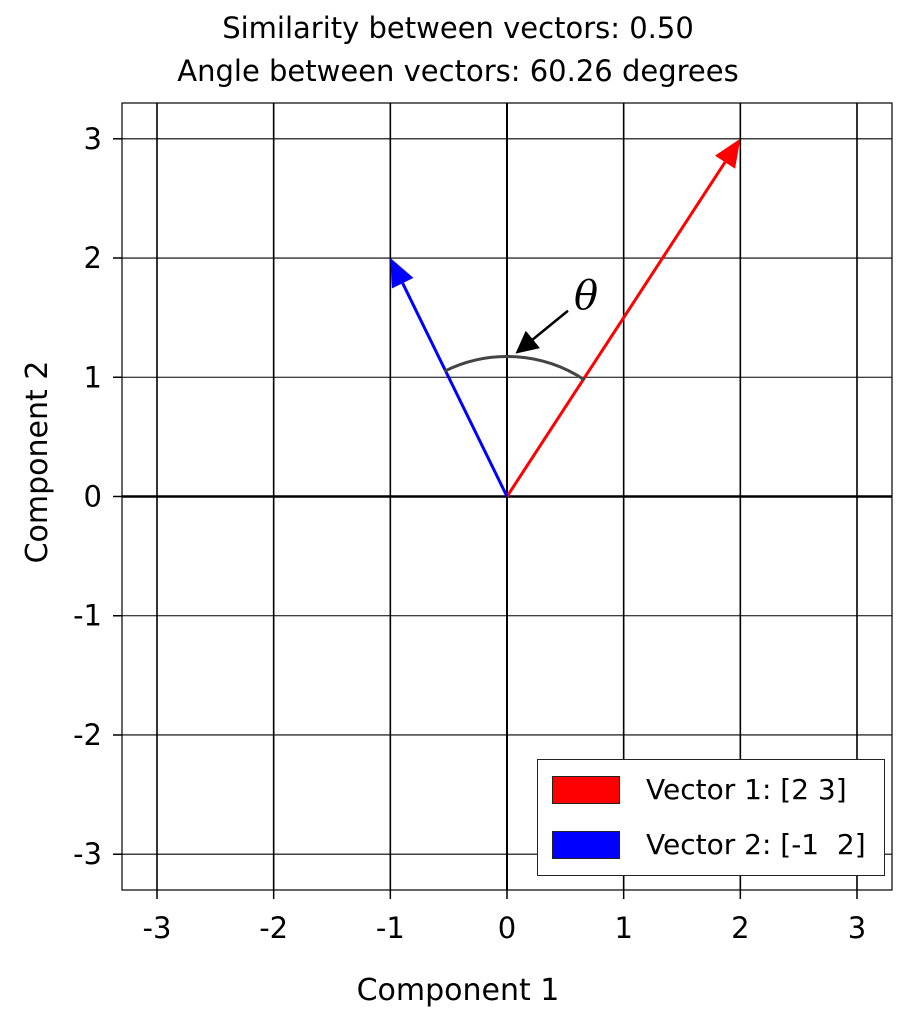 The height and width of the screenshot is (1022, 916). Describe the element at coordinates (514, 368) in the screenshot. I see `angle-arc` at that location.